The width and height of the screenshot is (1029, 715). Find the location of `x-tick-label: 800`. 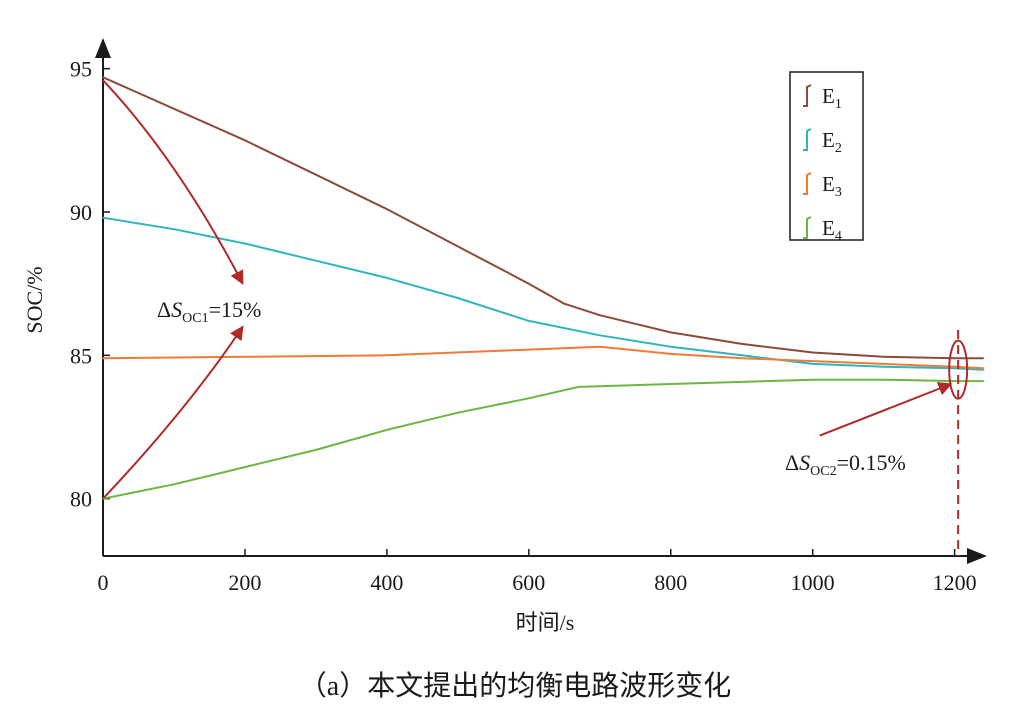

x-tick-label: 800 is located at coordinates (670, 582).